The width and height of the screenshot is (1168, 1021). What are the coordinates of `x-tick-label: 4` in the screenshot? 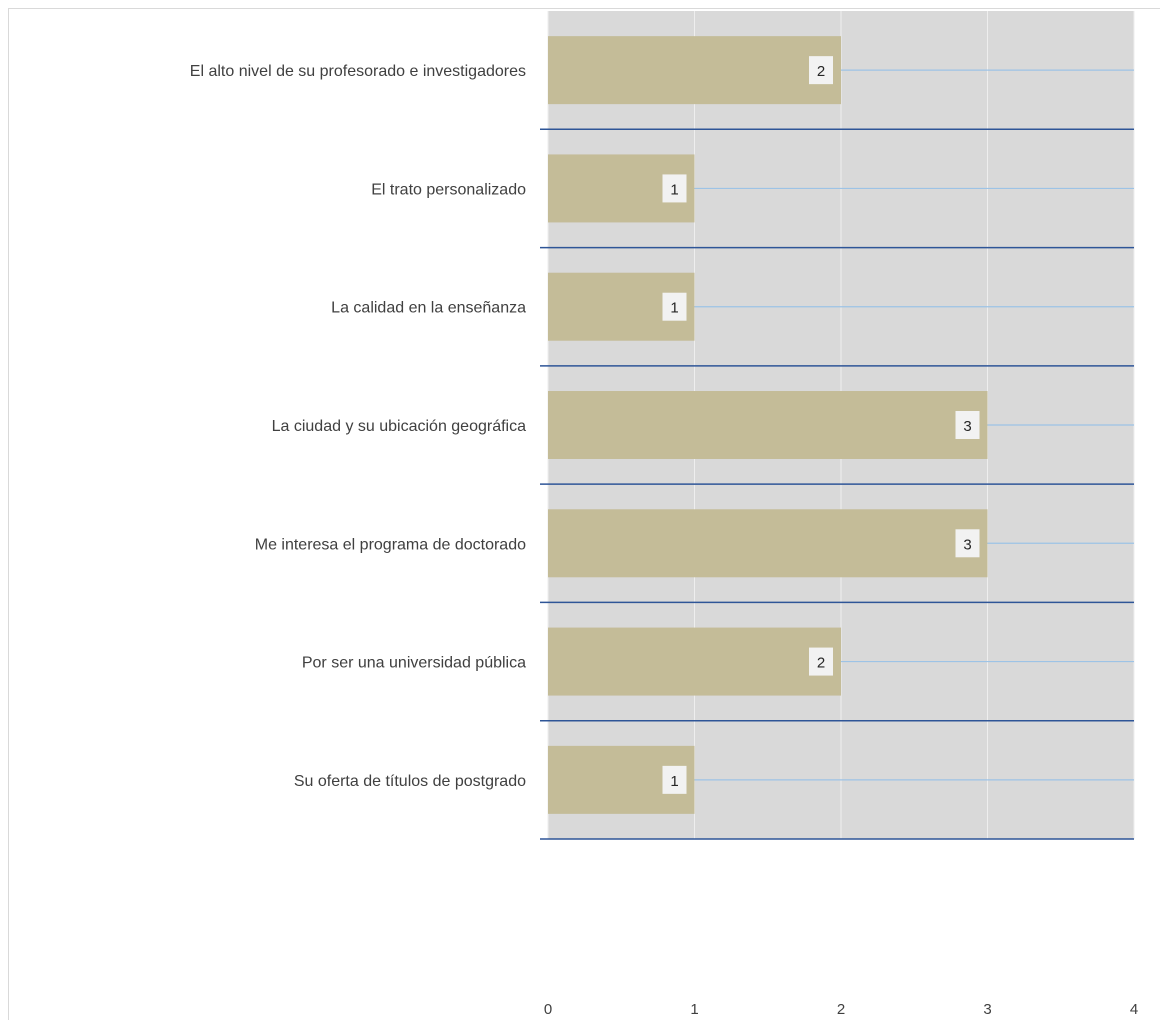 It's located at (1134, 1009).